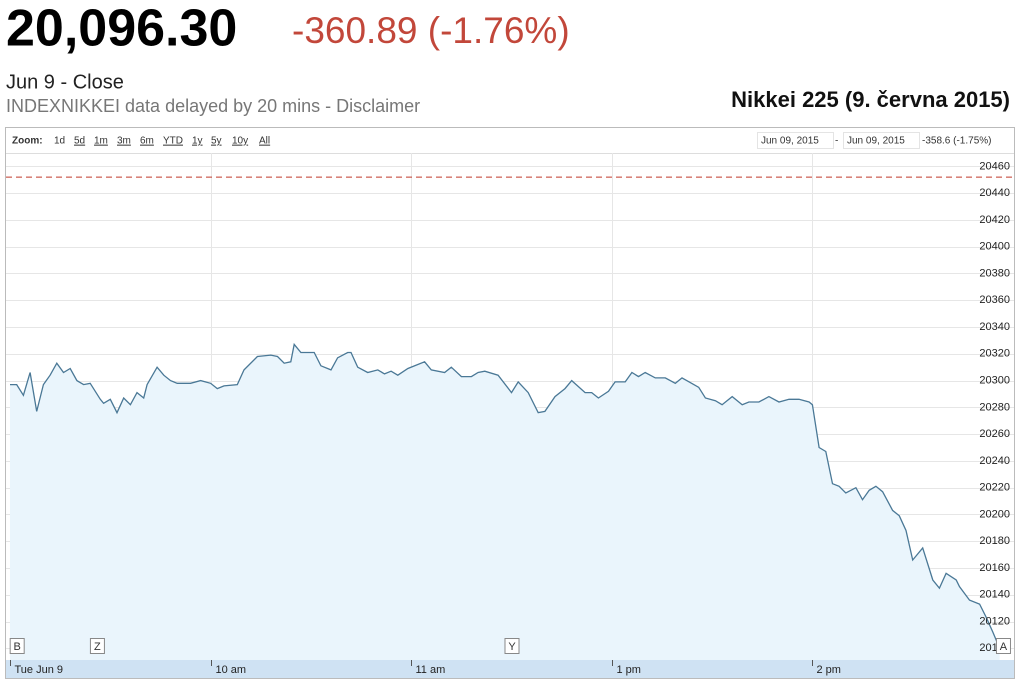 Image resolution: width=1017 pixels, height=680 pixels. What do you see at coordinates (994, 166) in the screenshot?
I see `y-tick-label: 20460` at bounding box center [994, 166].